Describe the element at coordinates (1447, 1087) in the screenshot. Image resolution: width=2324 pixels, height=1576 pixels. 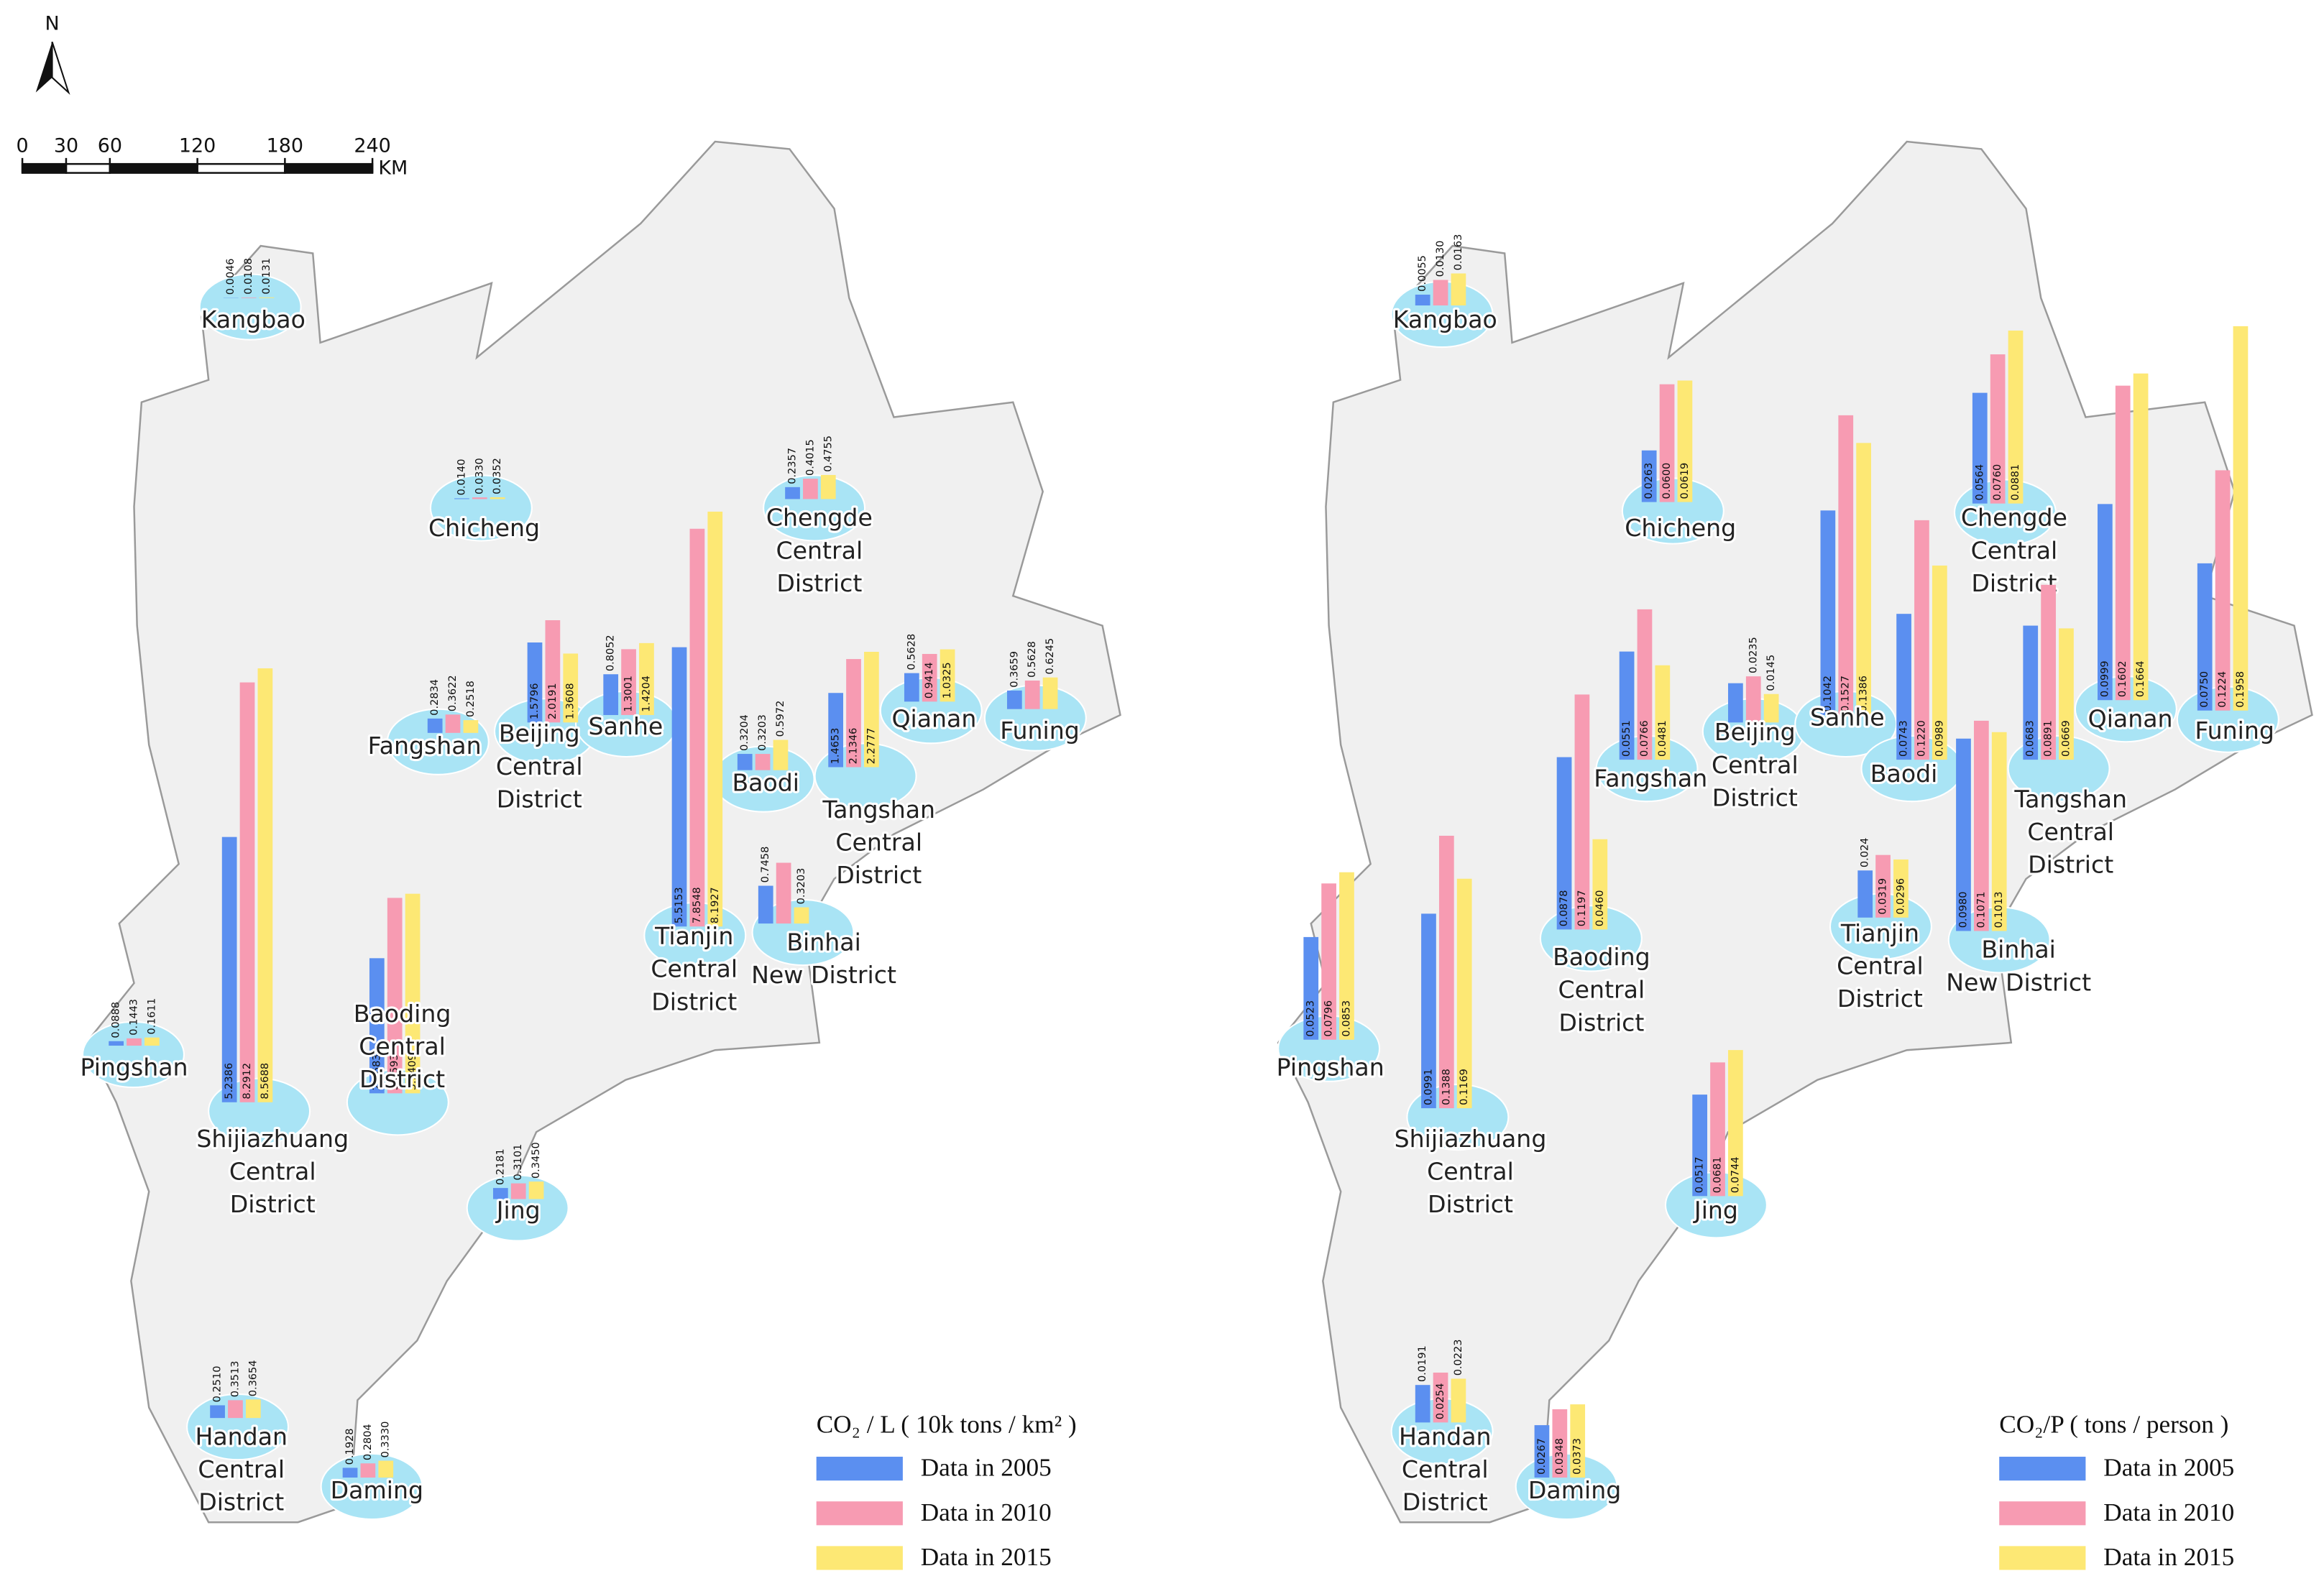
I see `value-label: 0.1388` at that location.